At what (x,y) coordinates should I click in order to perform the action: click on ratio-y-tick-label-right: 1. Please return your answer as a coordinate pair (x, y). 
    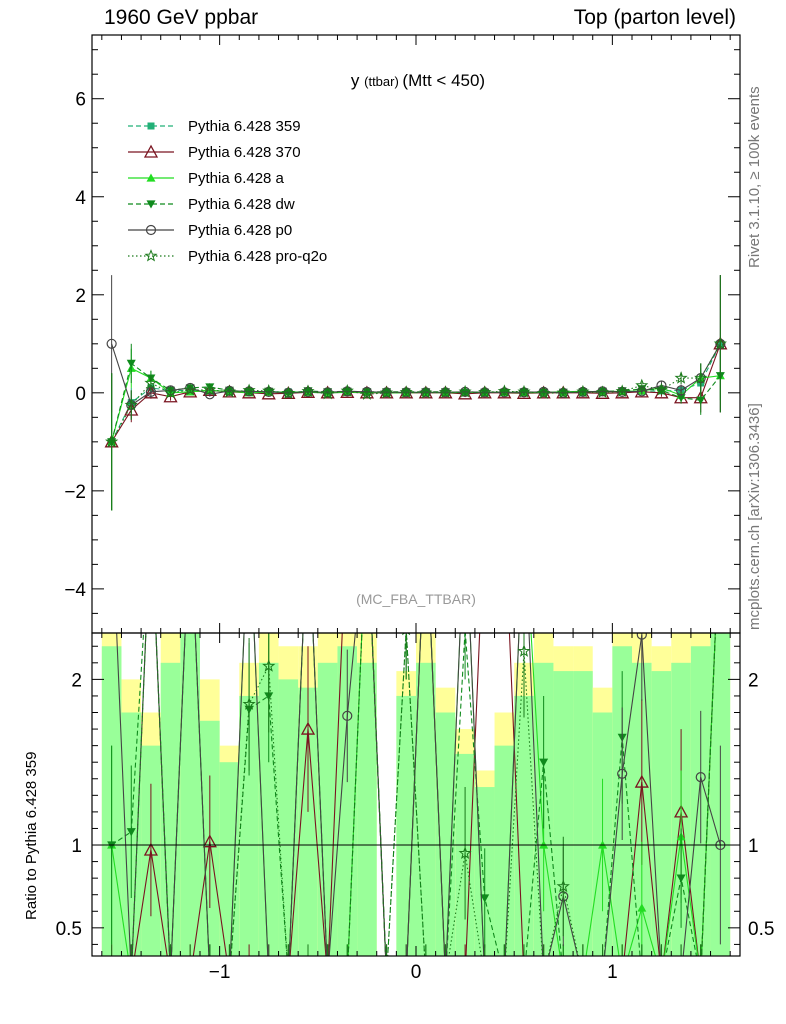
    Looking at the image, I should click on (753, 846).